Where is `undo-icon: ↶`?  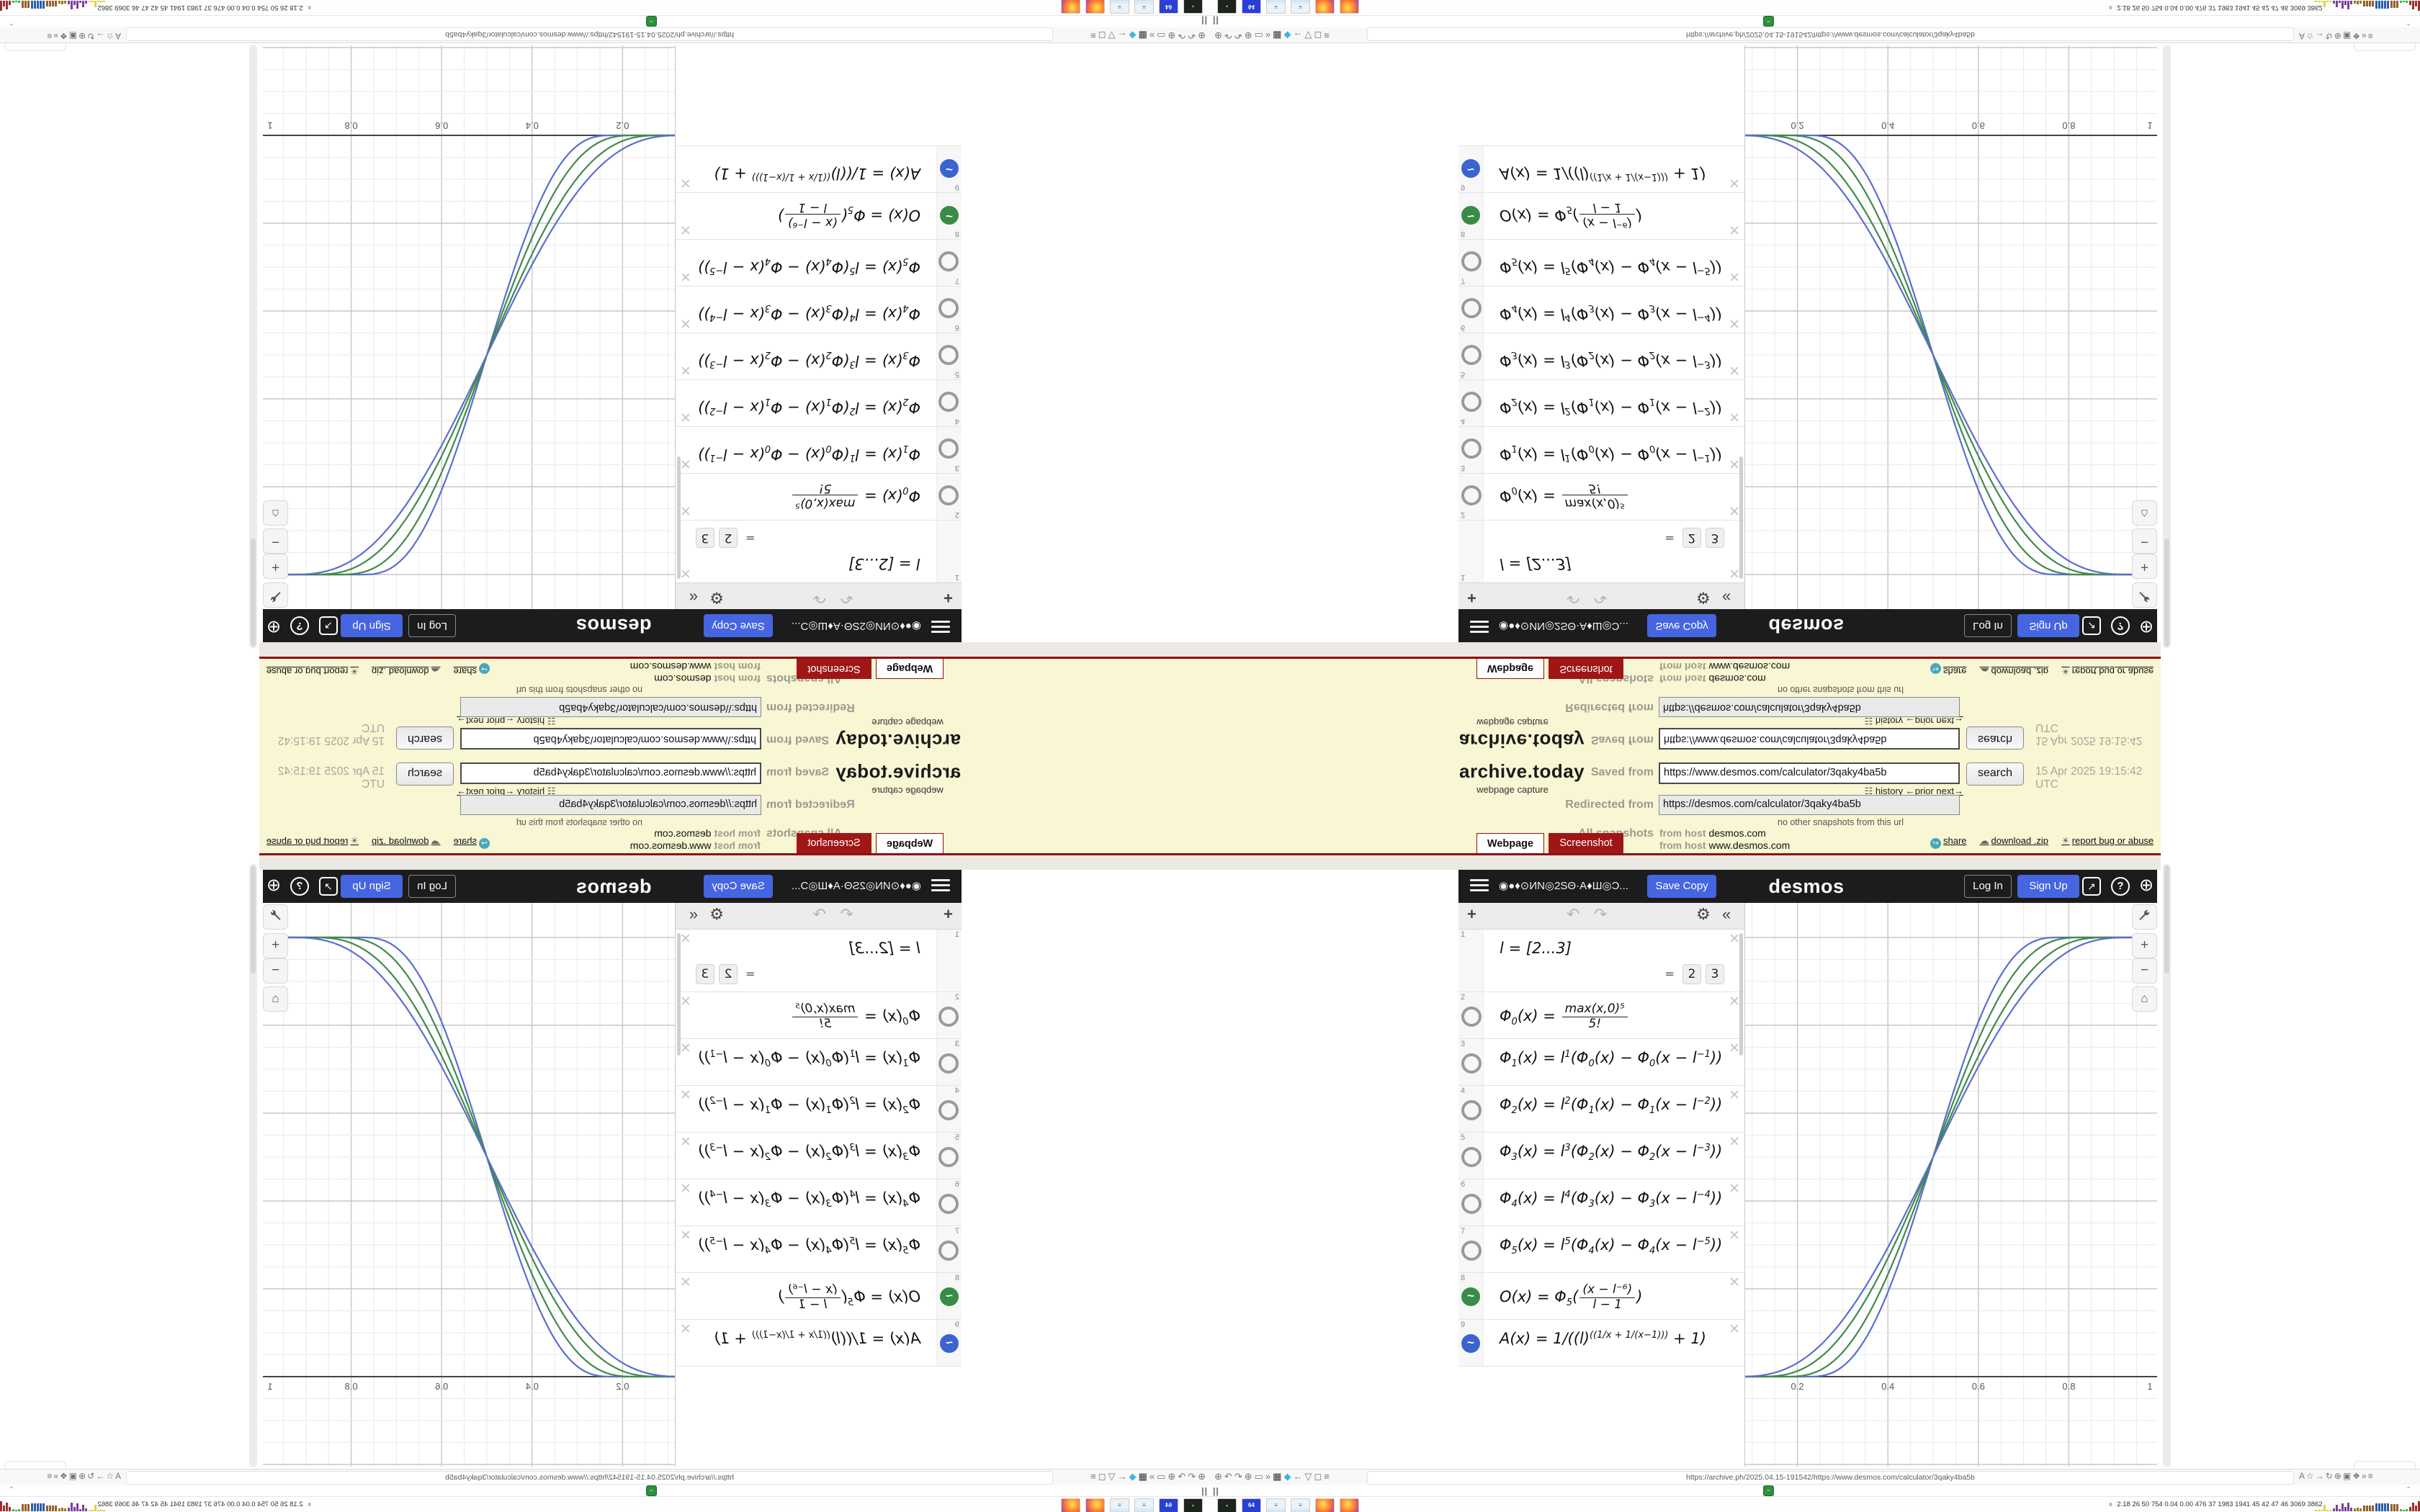 undo-icon: ↶ is located at coordinates (1573, 914).